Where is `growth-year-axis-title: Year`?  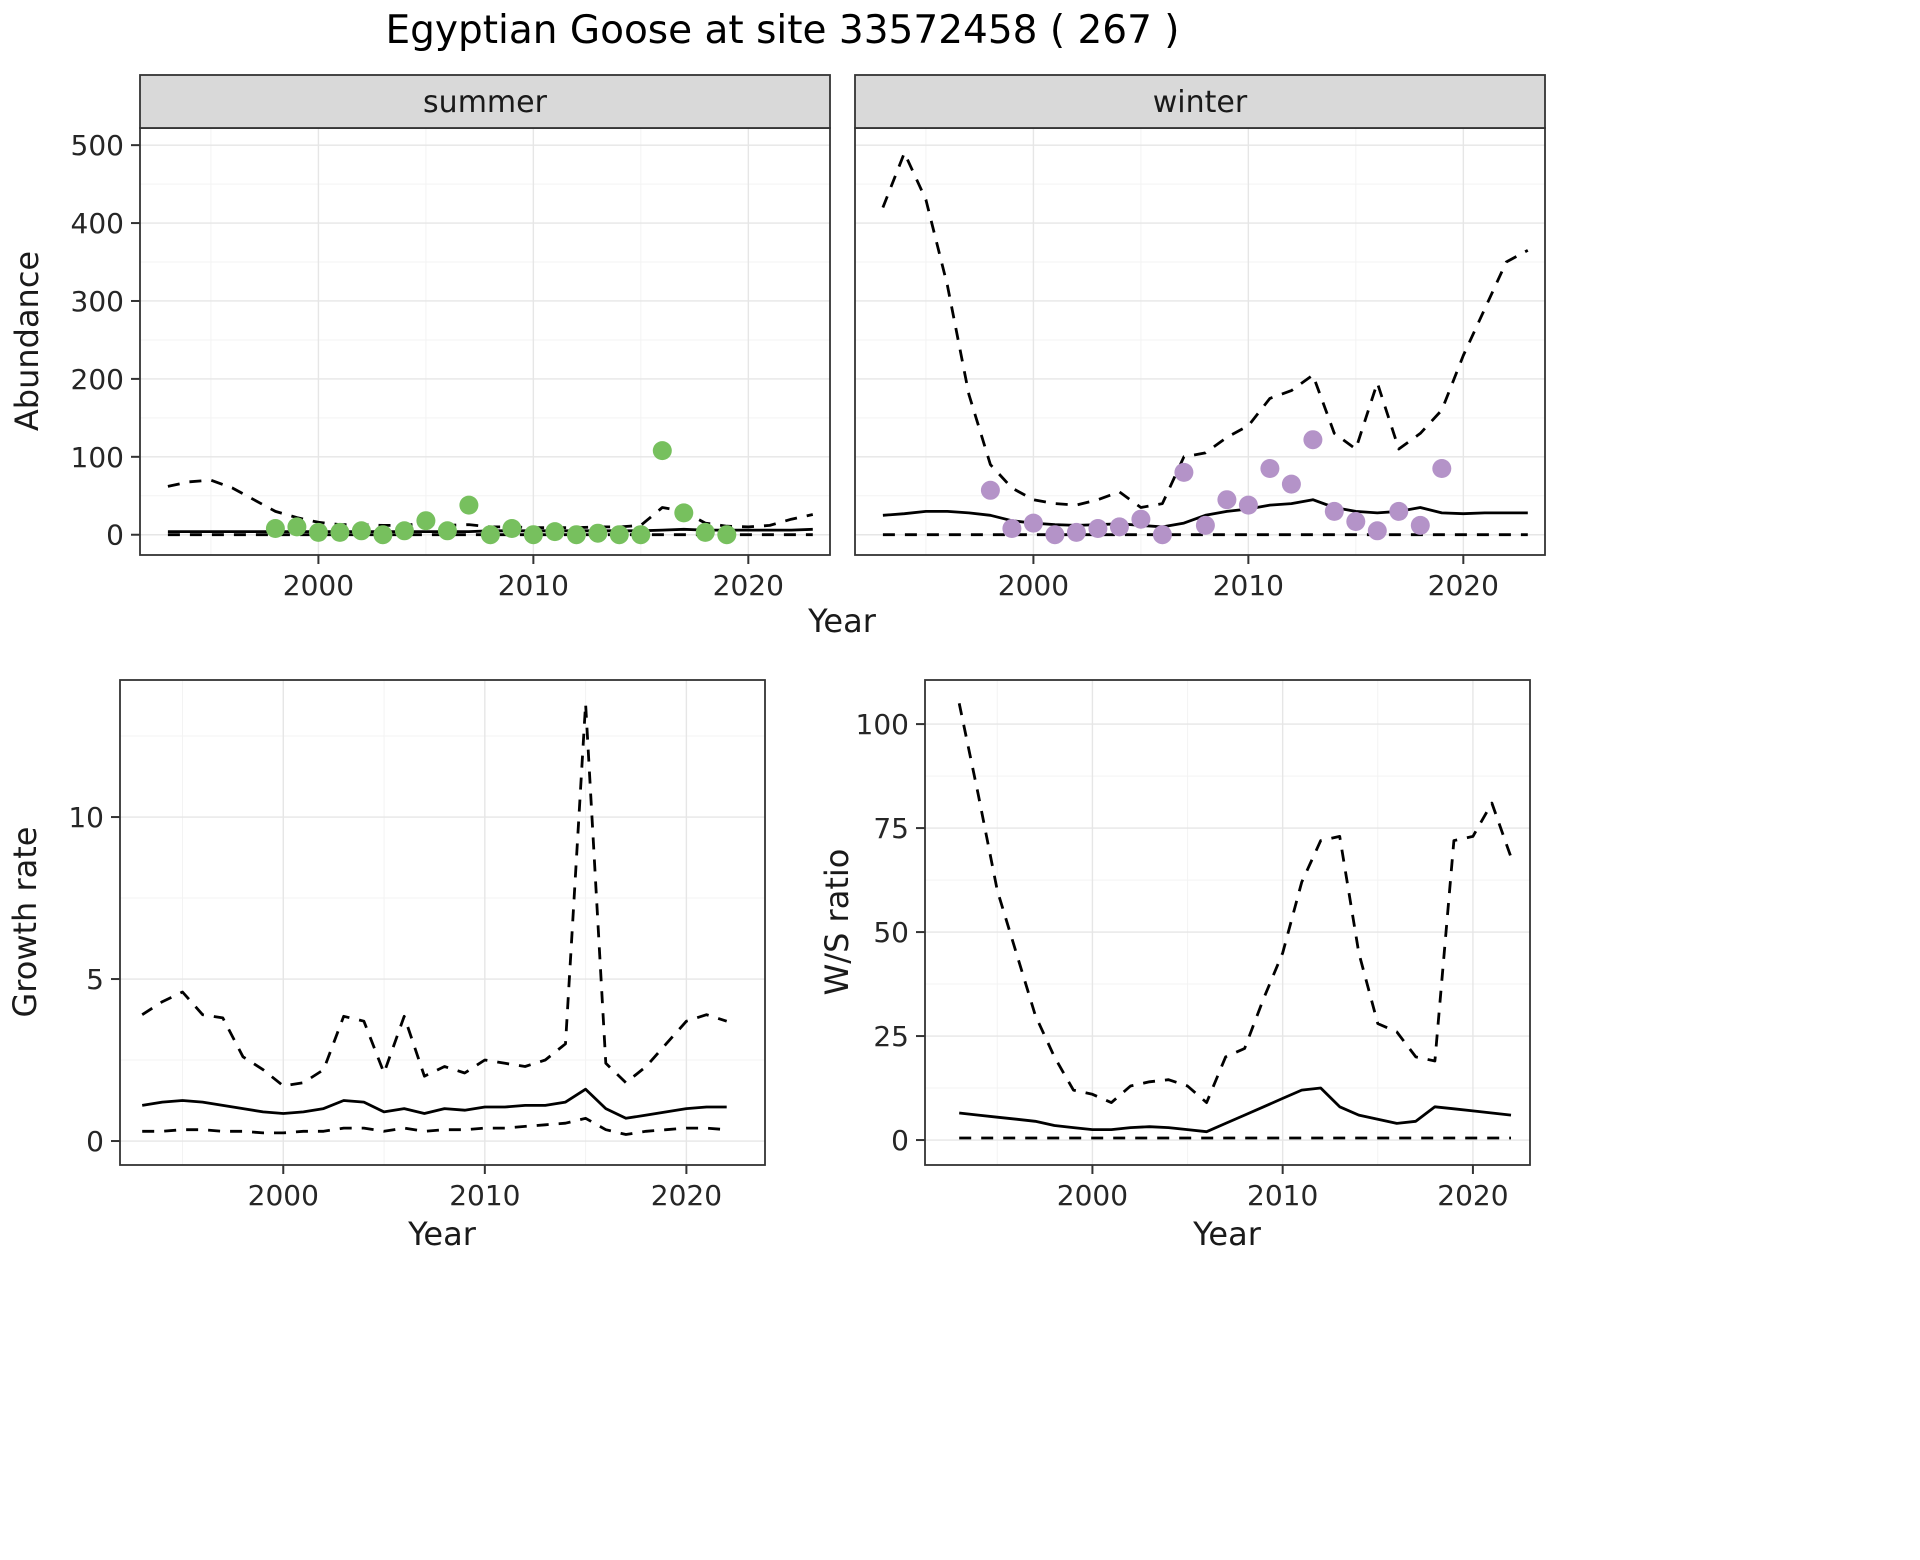 growth-year-axis-title: Year is located at coordinates (442, 1234).